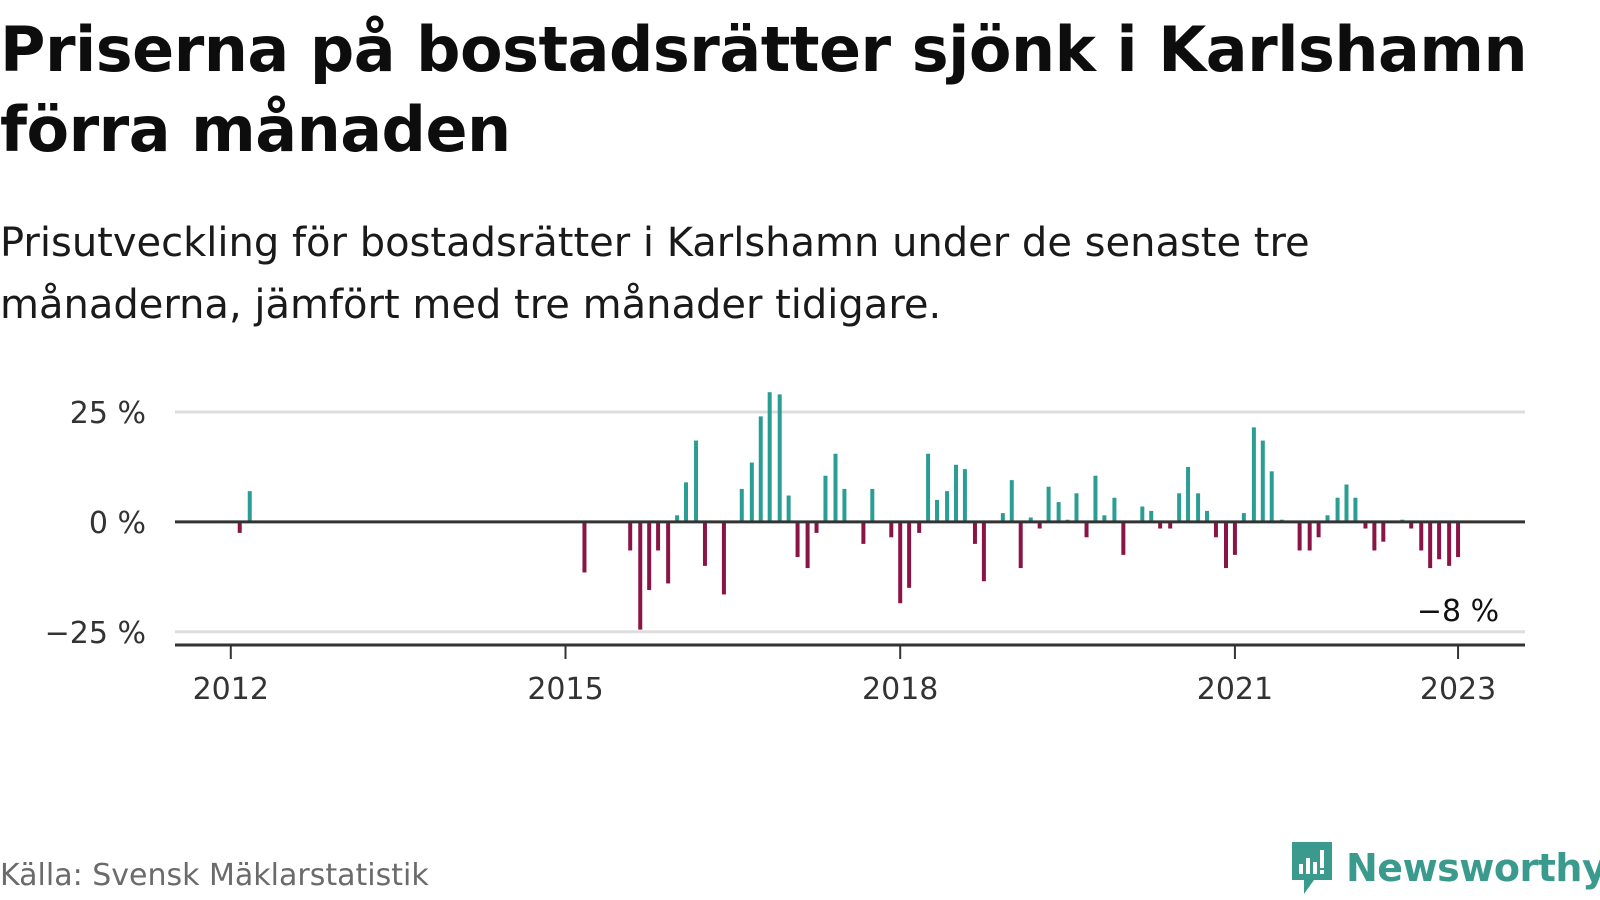 The width and height of the screenshot is (1600, 900). What do you see at coordinates (1235, 689) in the screenshot?
I see `x-tick-label: 2021` at bounding box center [1235, 689].